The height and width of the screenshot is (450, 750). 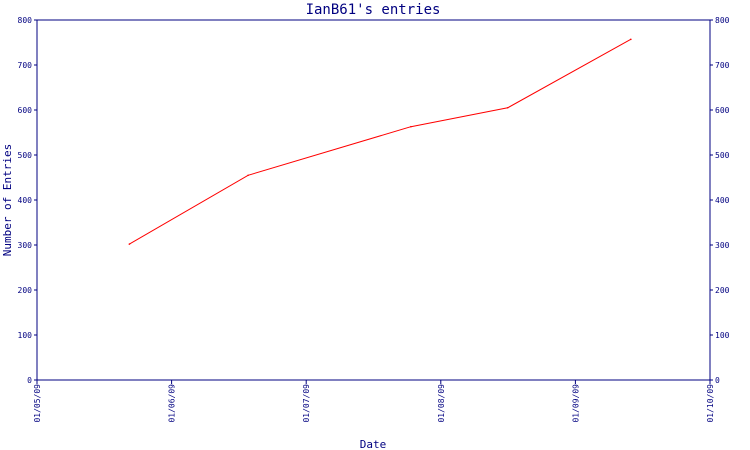 I want to click on y-tick-label-right: 200, so click(x=722, y=290).